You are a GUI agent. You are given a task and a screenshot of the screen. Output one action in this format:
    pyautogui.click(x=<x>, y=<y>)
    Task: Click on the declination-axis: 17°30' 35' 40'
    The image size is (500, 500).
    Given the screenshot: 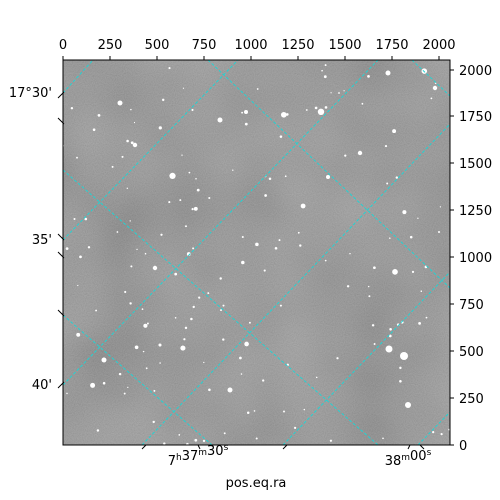 What is the action you would take?
    pyautogui.click(x=37, y=239)
    